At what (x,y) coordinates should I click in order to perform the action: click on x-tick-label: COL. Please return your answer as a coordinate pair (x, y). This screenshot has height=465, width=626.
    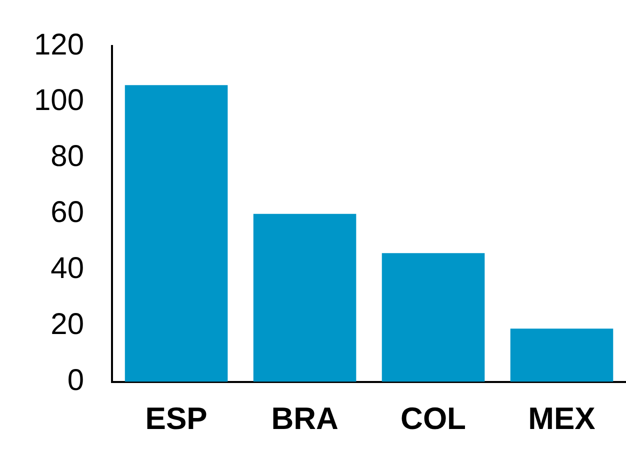
    Looking at the image, I should click on (433, 418).